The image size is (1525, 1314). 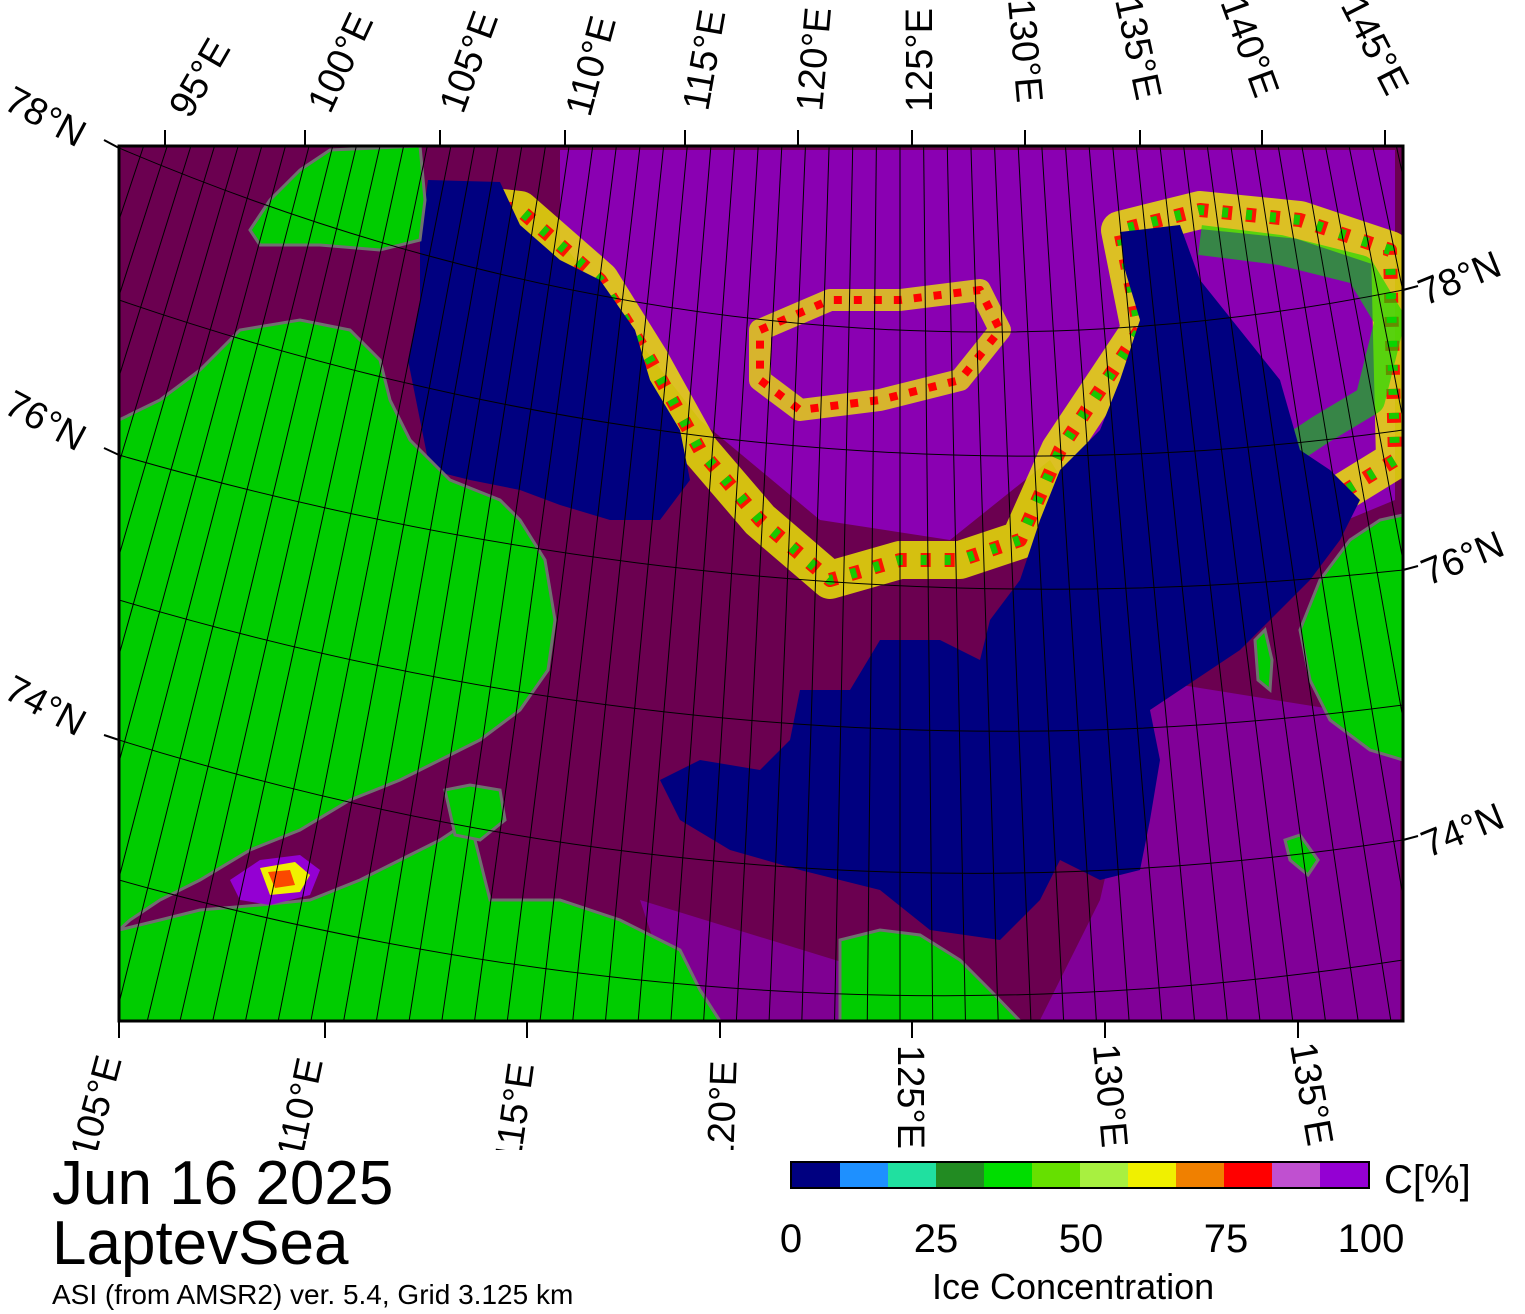 What do you see at coordinates (910, 1097) in the screenshot?
I see `bottom-lon-label: 125°E` at bounding box center [910, 1097].